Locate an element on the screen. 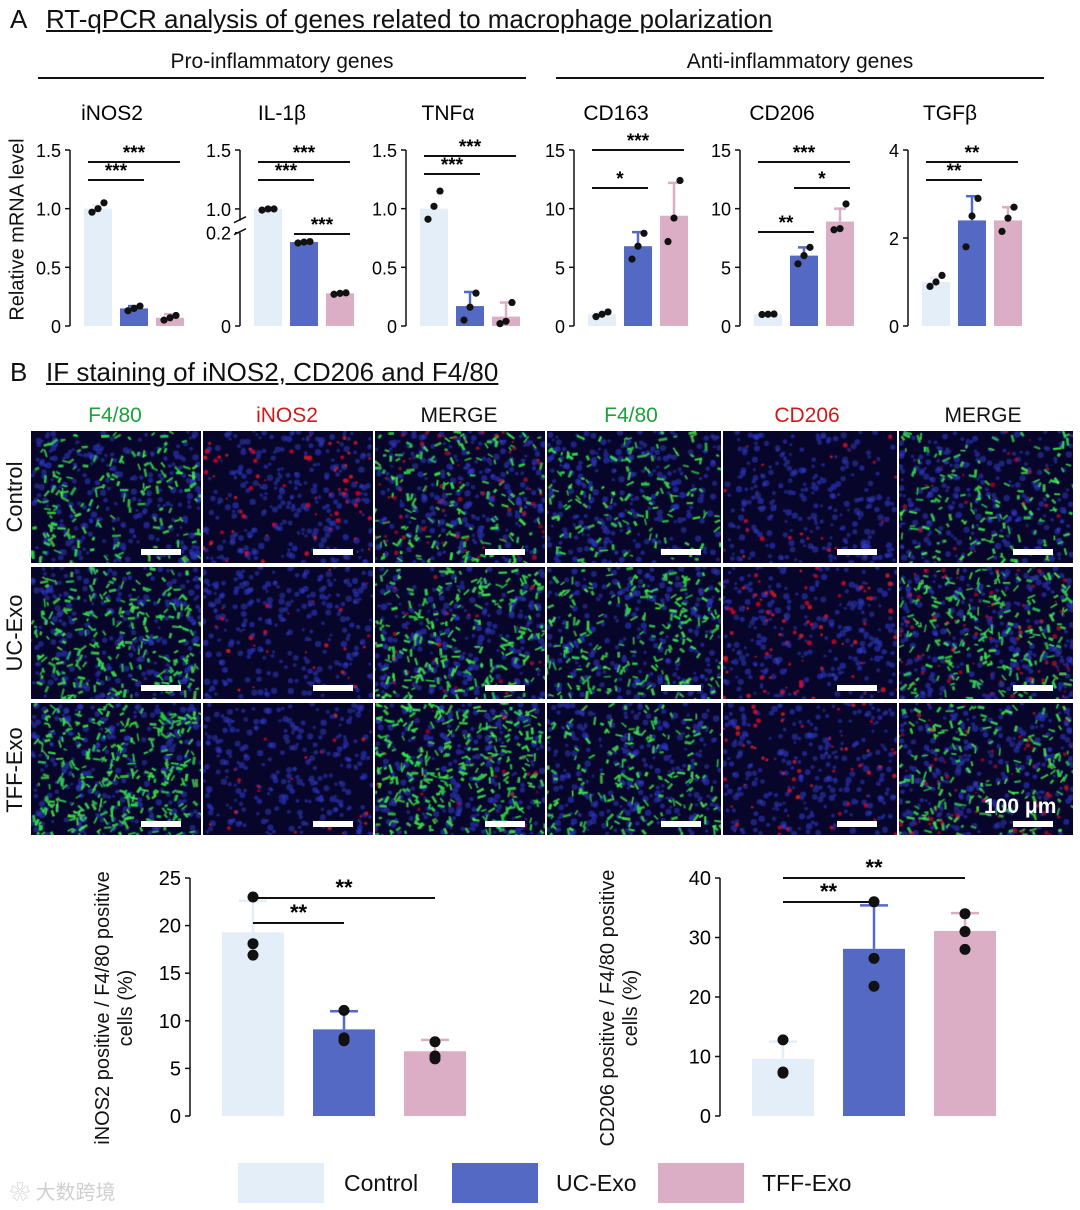 This screenshot has width=1080, height=1210. y-tick-label: 4 is located at coordinates (894, 151).